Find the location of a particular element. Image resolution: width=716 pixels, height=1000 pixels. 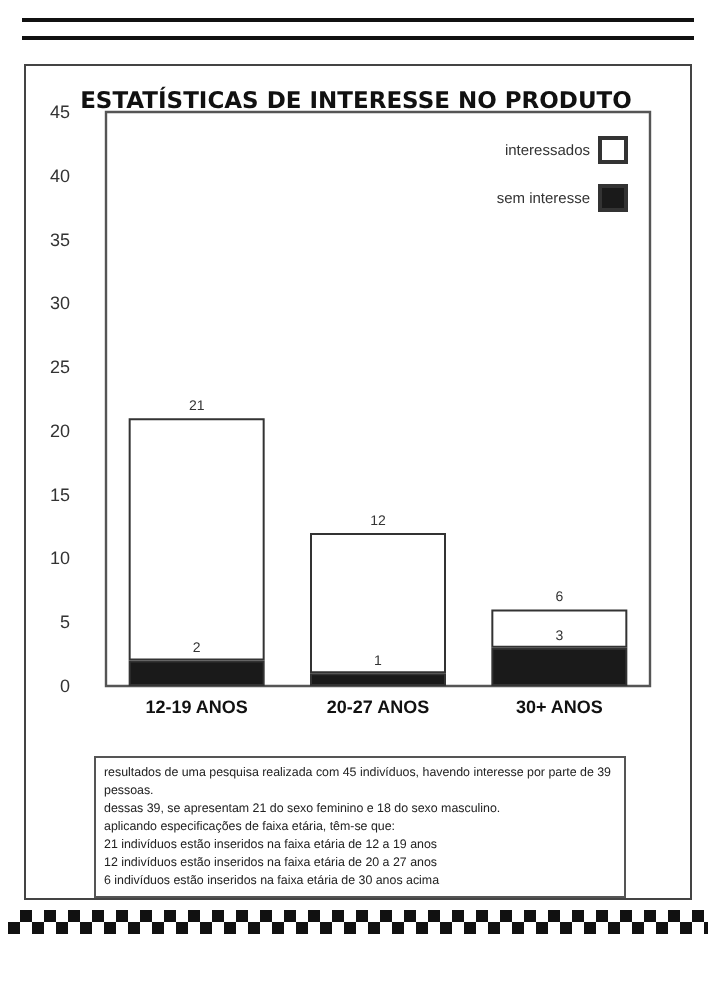

y-tick-label: 5 is located at coordinates (64, 622).